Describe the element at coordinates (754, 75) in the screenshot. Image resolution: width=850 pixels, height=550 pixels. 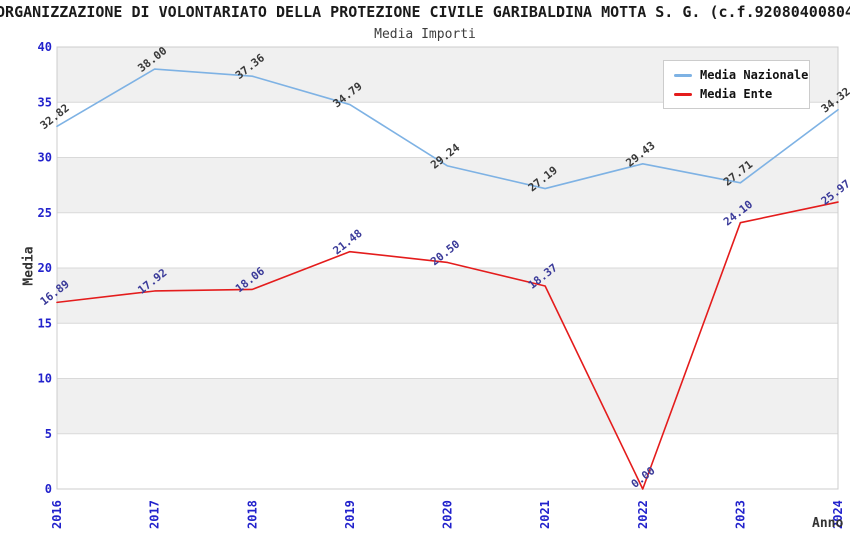
I see `legend-label-media-nazionale: Media Nazionale` at that location.